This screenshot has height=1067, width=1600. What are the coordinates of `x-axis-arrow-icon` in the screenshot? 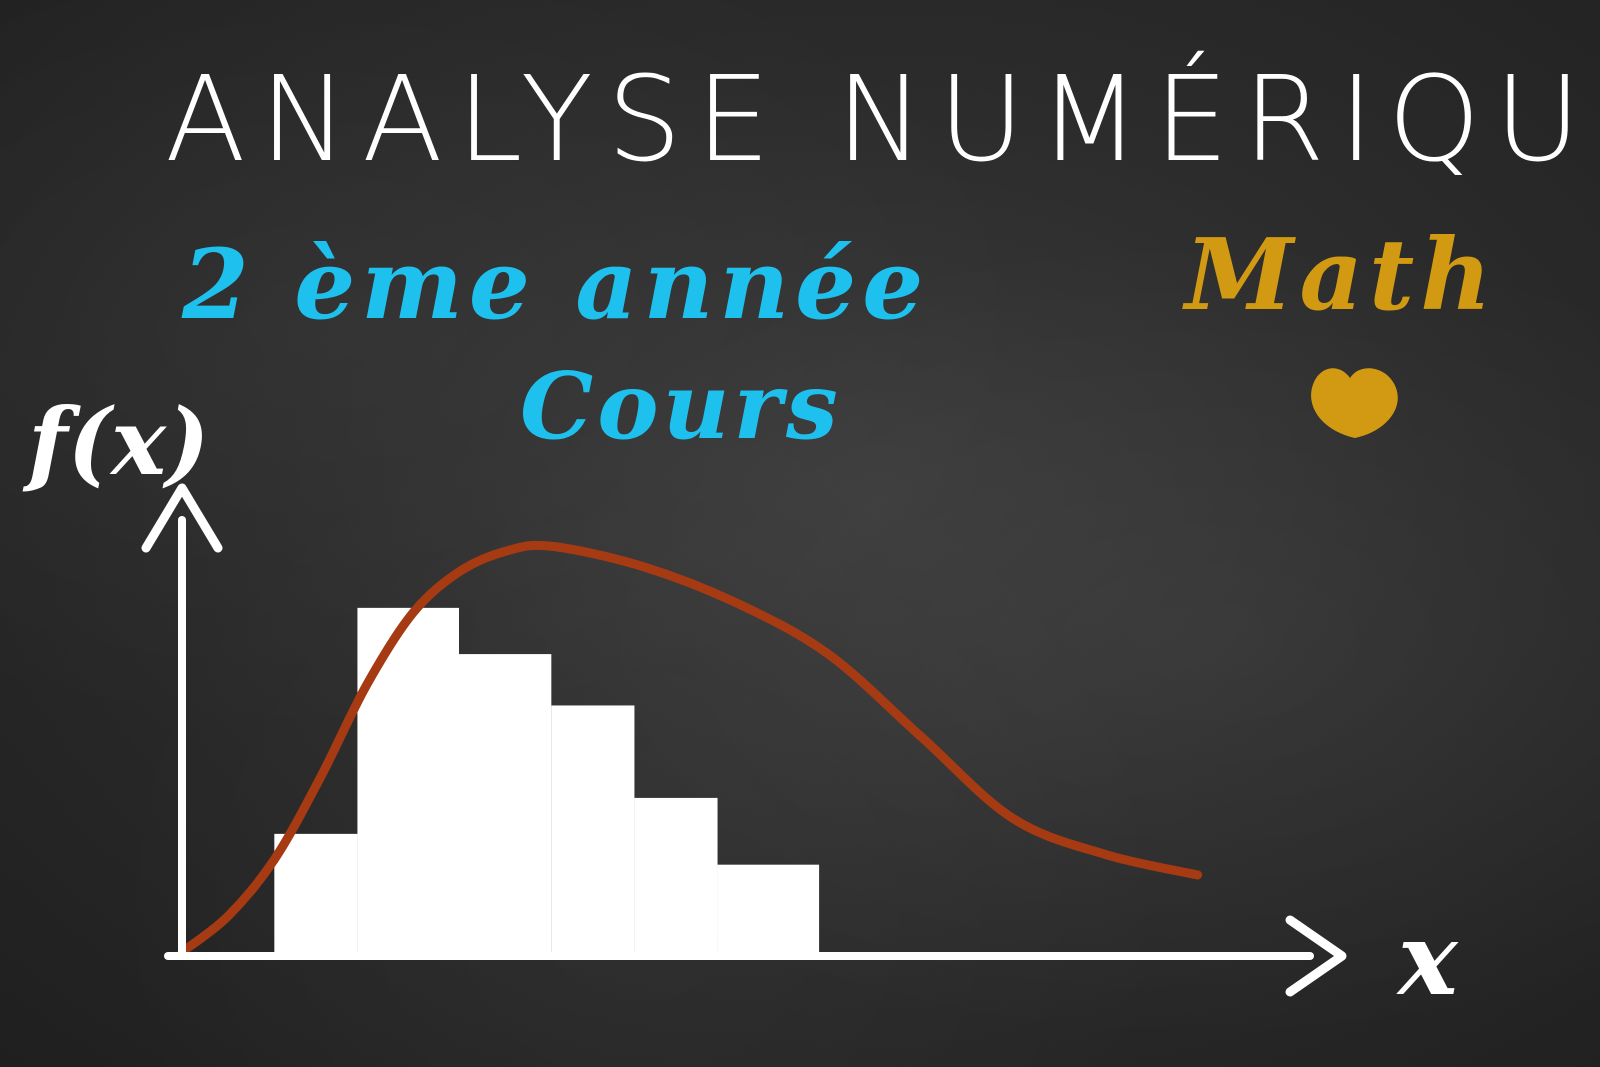 It's located at (1316, 956).